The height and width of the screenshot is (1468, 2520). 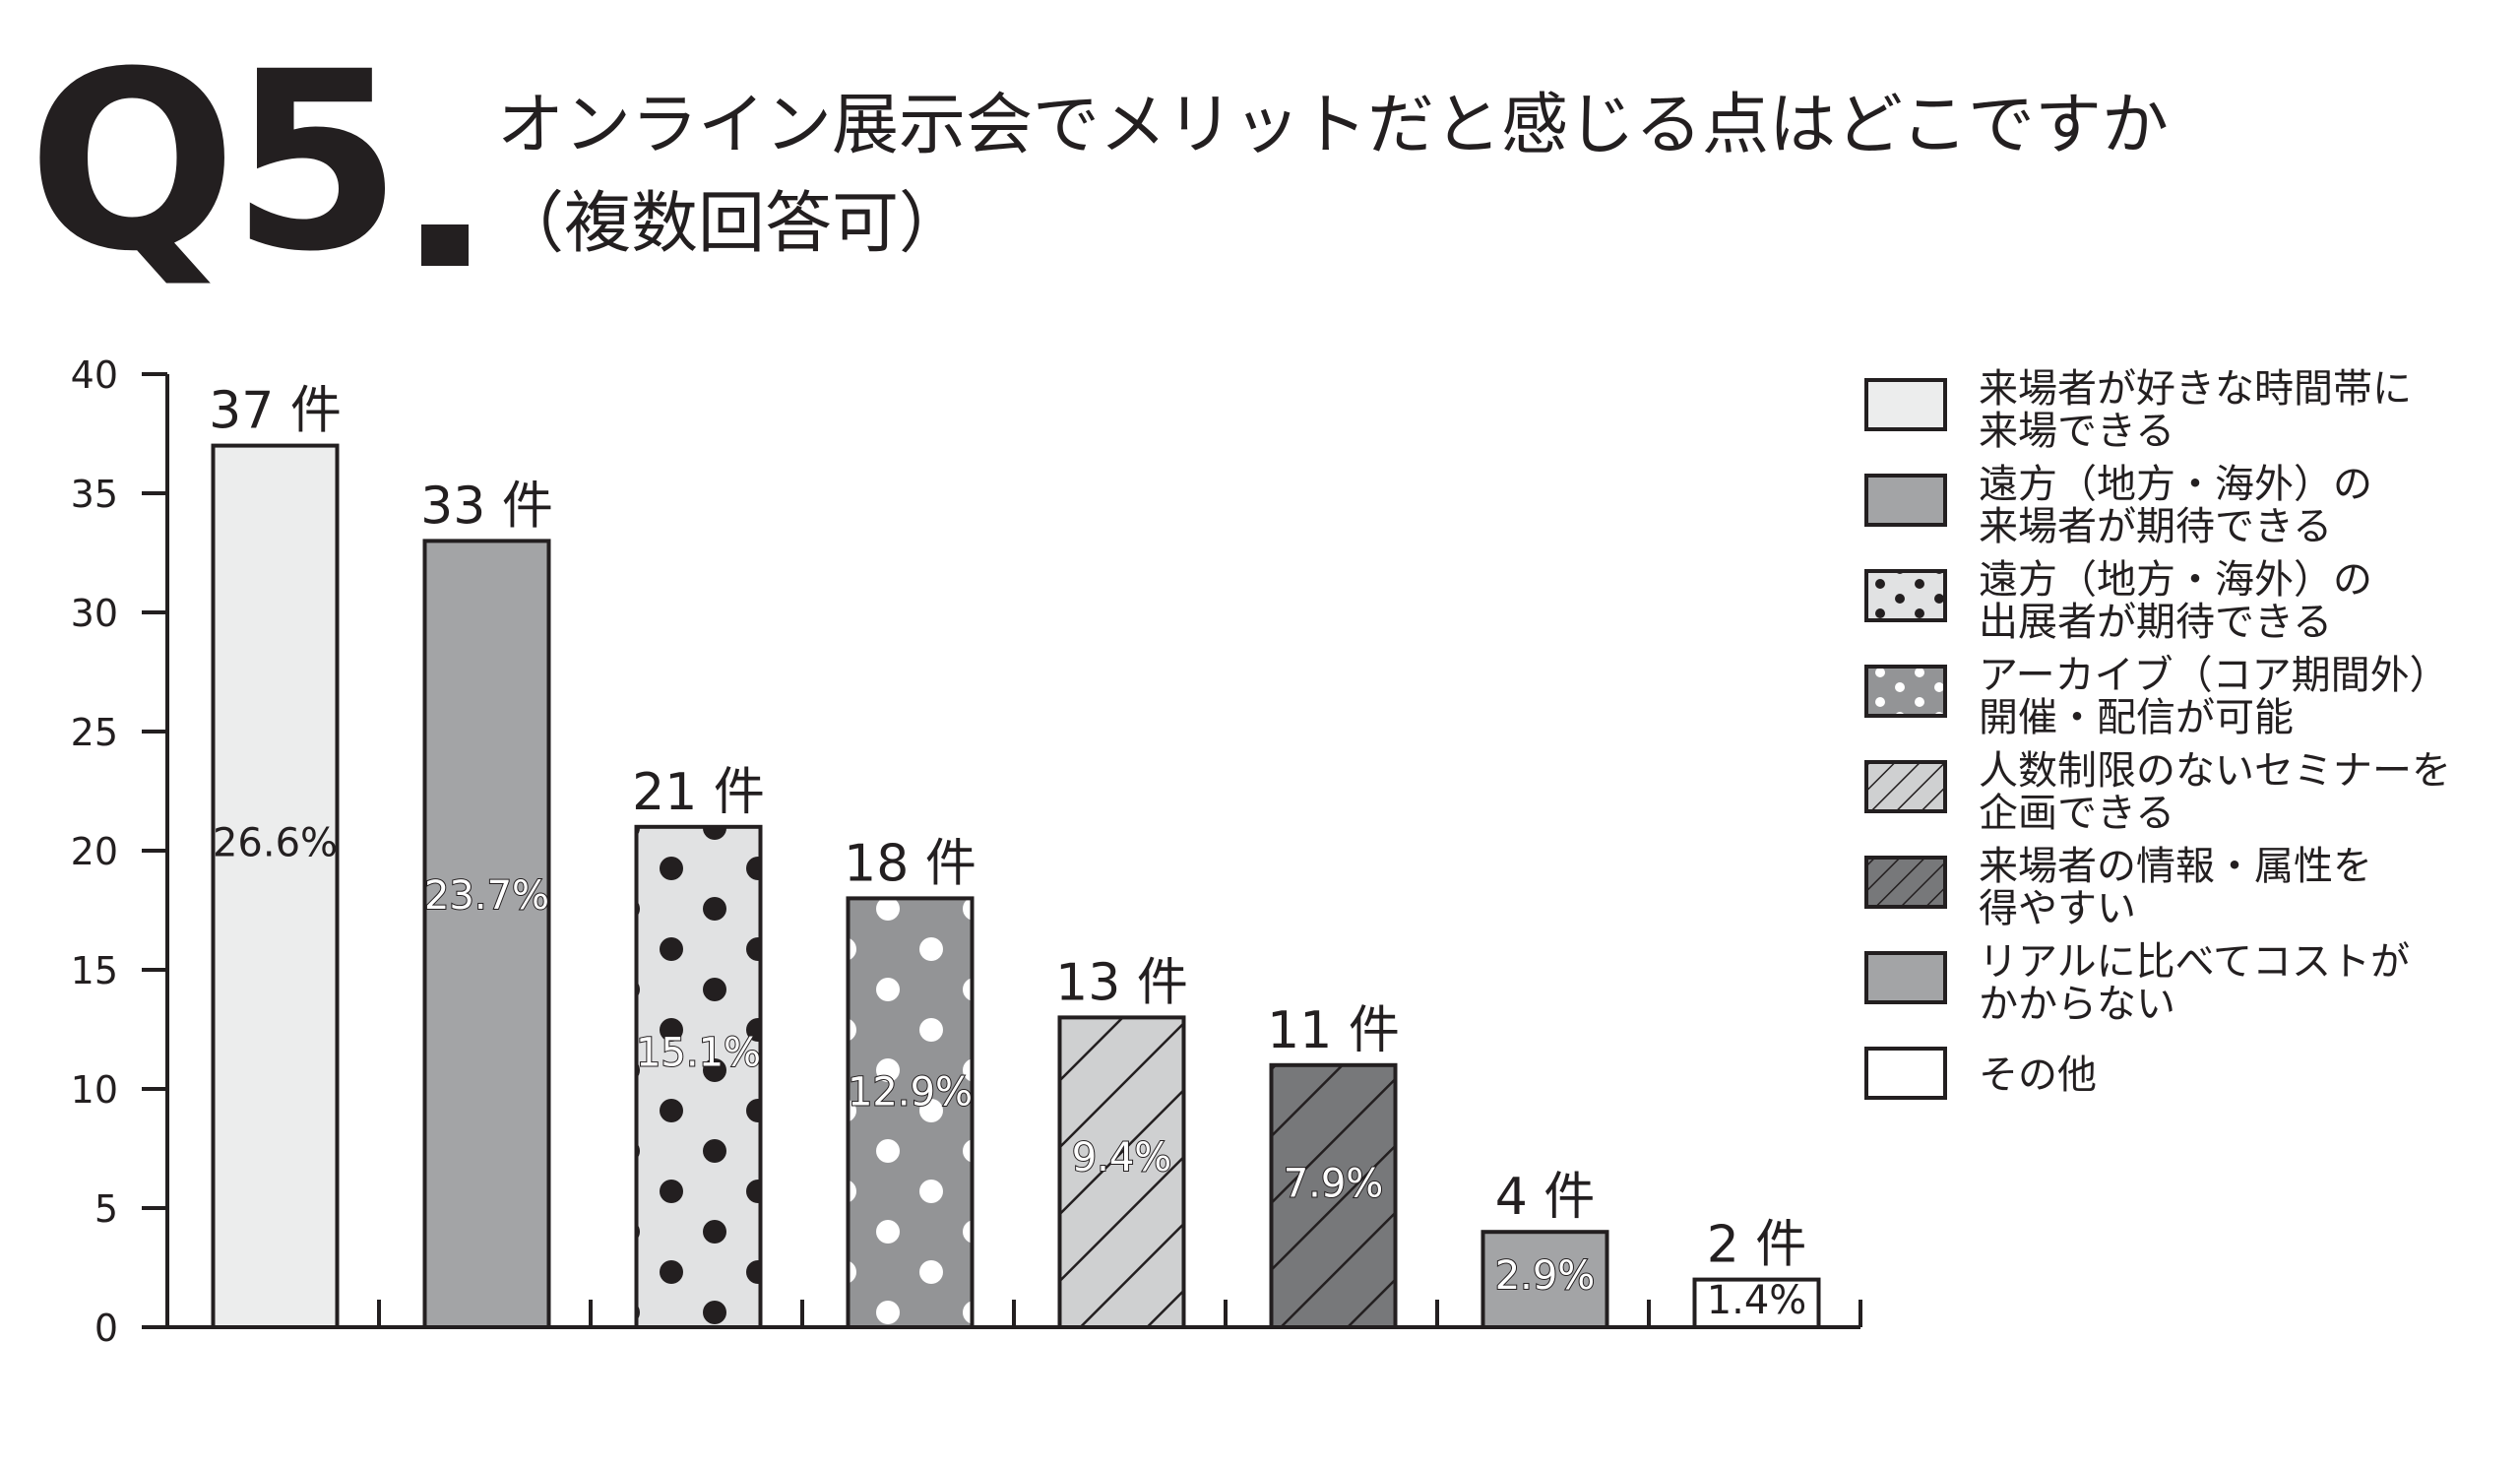 What do you see at coordinates (94, 1090) in the screenshot?
I see `y-tick-label: 10` at bounding box center [94, 1090].